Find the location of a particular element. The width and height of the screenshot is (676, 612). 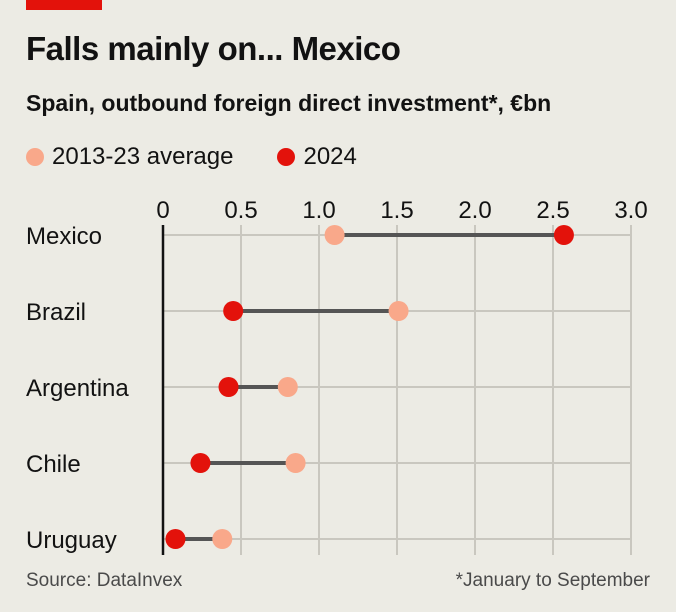

category-label: Chile is located at coordinates (53, 464).